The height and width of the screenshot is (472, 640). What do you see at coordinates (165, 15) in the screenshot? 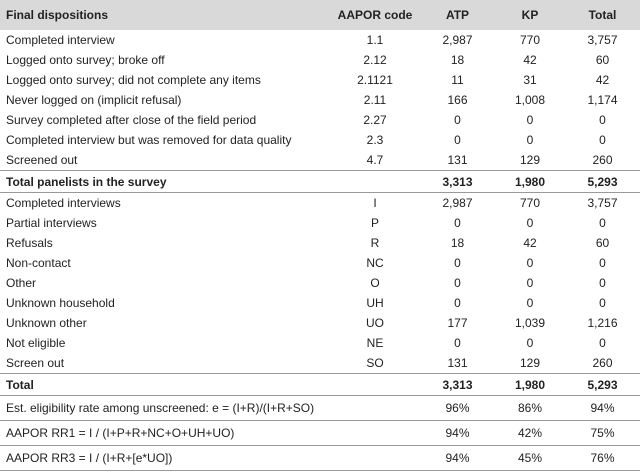
I see `header-cell: Final dispositions` at bounding box center [165, 15].